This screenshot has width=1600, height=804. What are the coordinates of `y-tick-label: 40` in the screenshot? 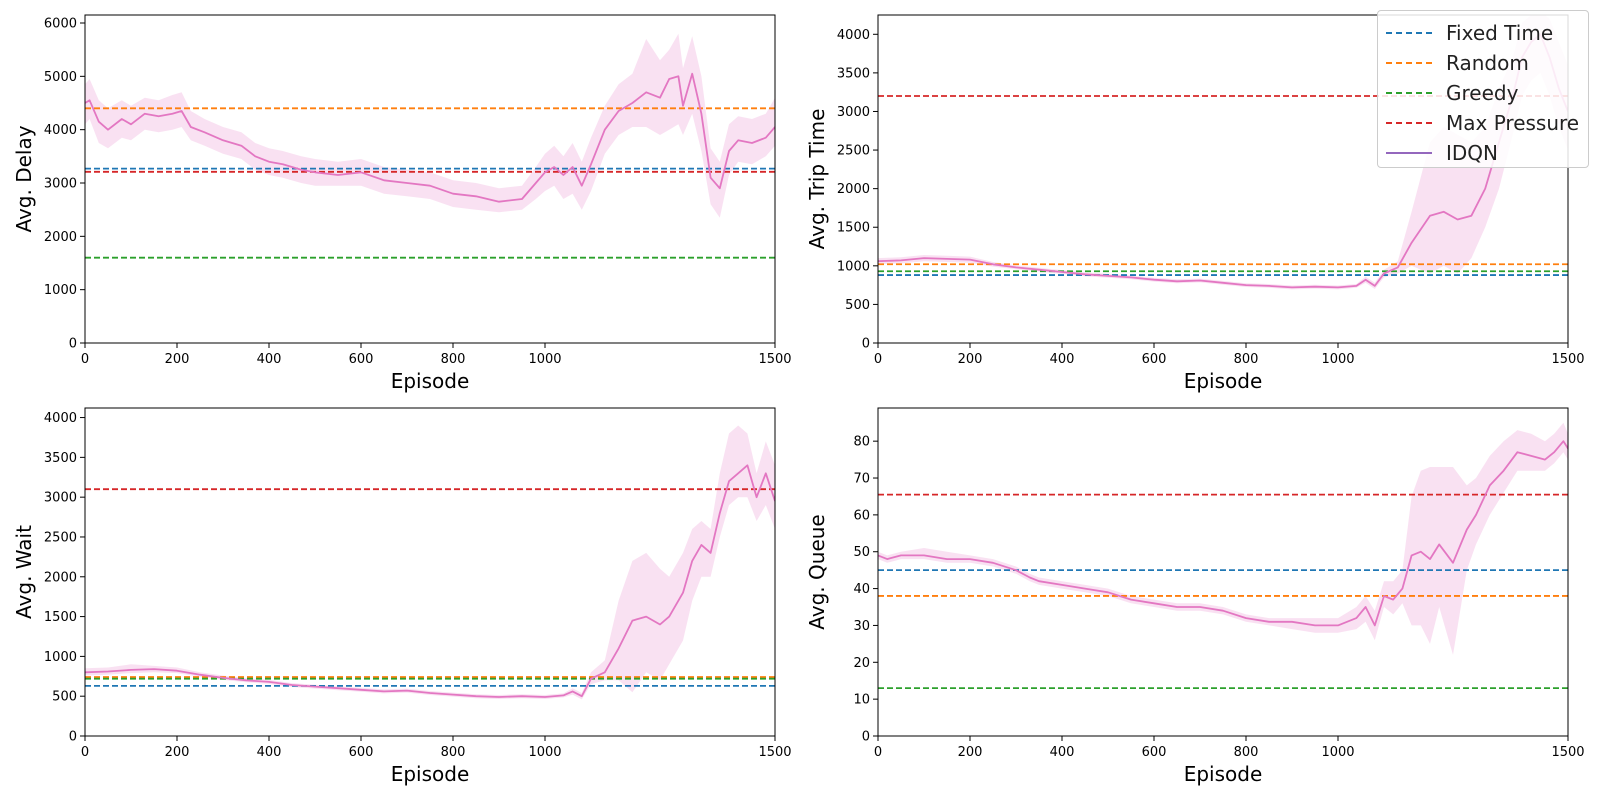 It's located at (861, 589).